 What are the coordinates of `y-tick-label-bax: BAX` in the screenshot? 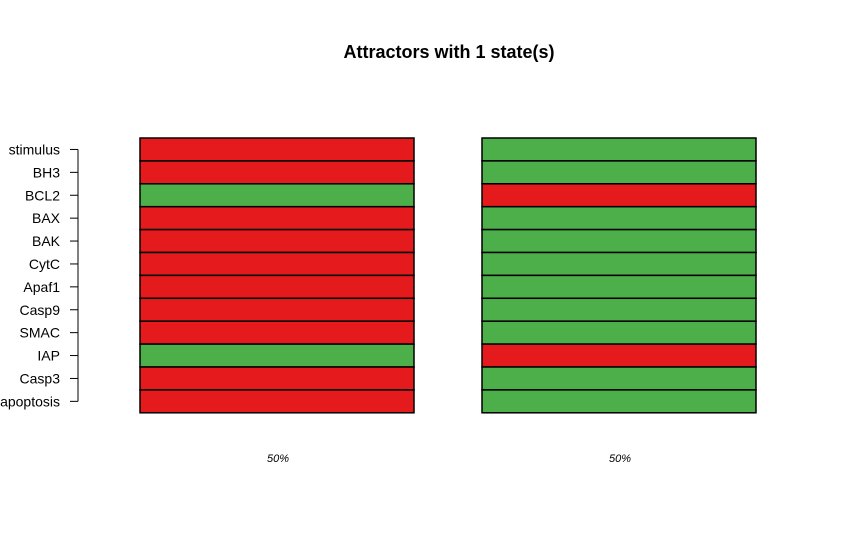 It's located at (46, 218).